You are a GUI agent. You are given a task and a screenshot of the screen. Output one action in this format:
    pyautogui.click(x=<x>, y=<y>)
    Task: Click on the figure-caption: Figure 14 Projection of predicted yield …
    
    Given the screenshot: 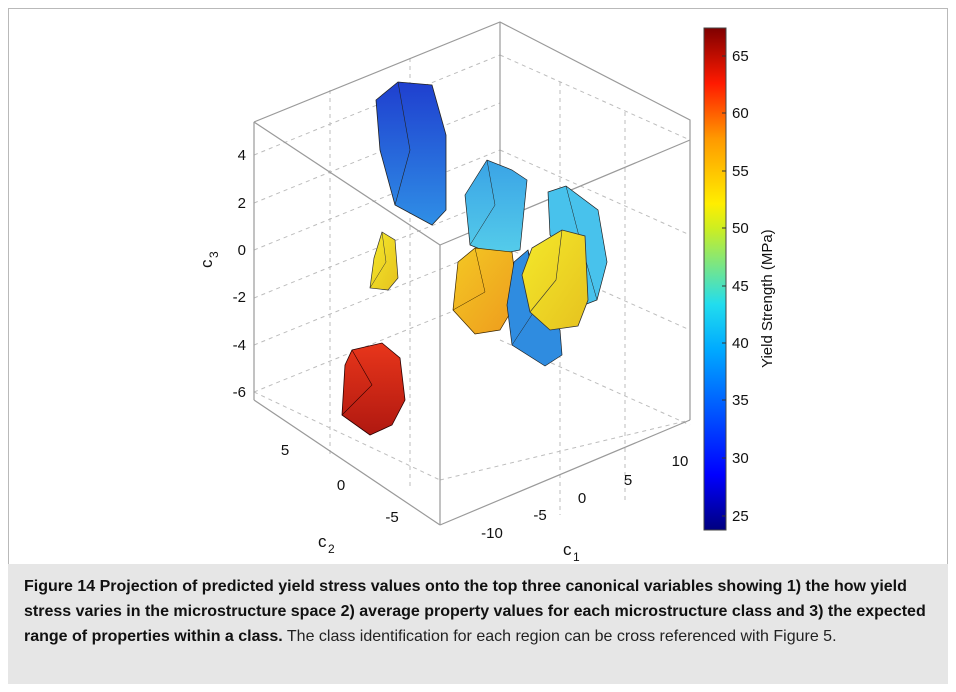 What is the action you would take?
    pyautogui.click(x=478, y=611)
    